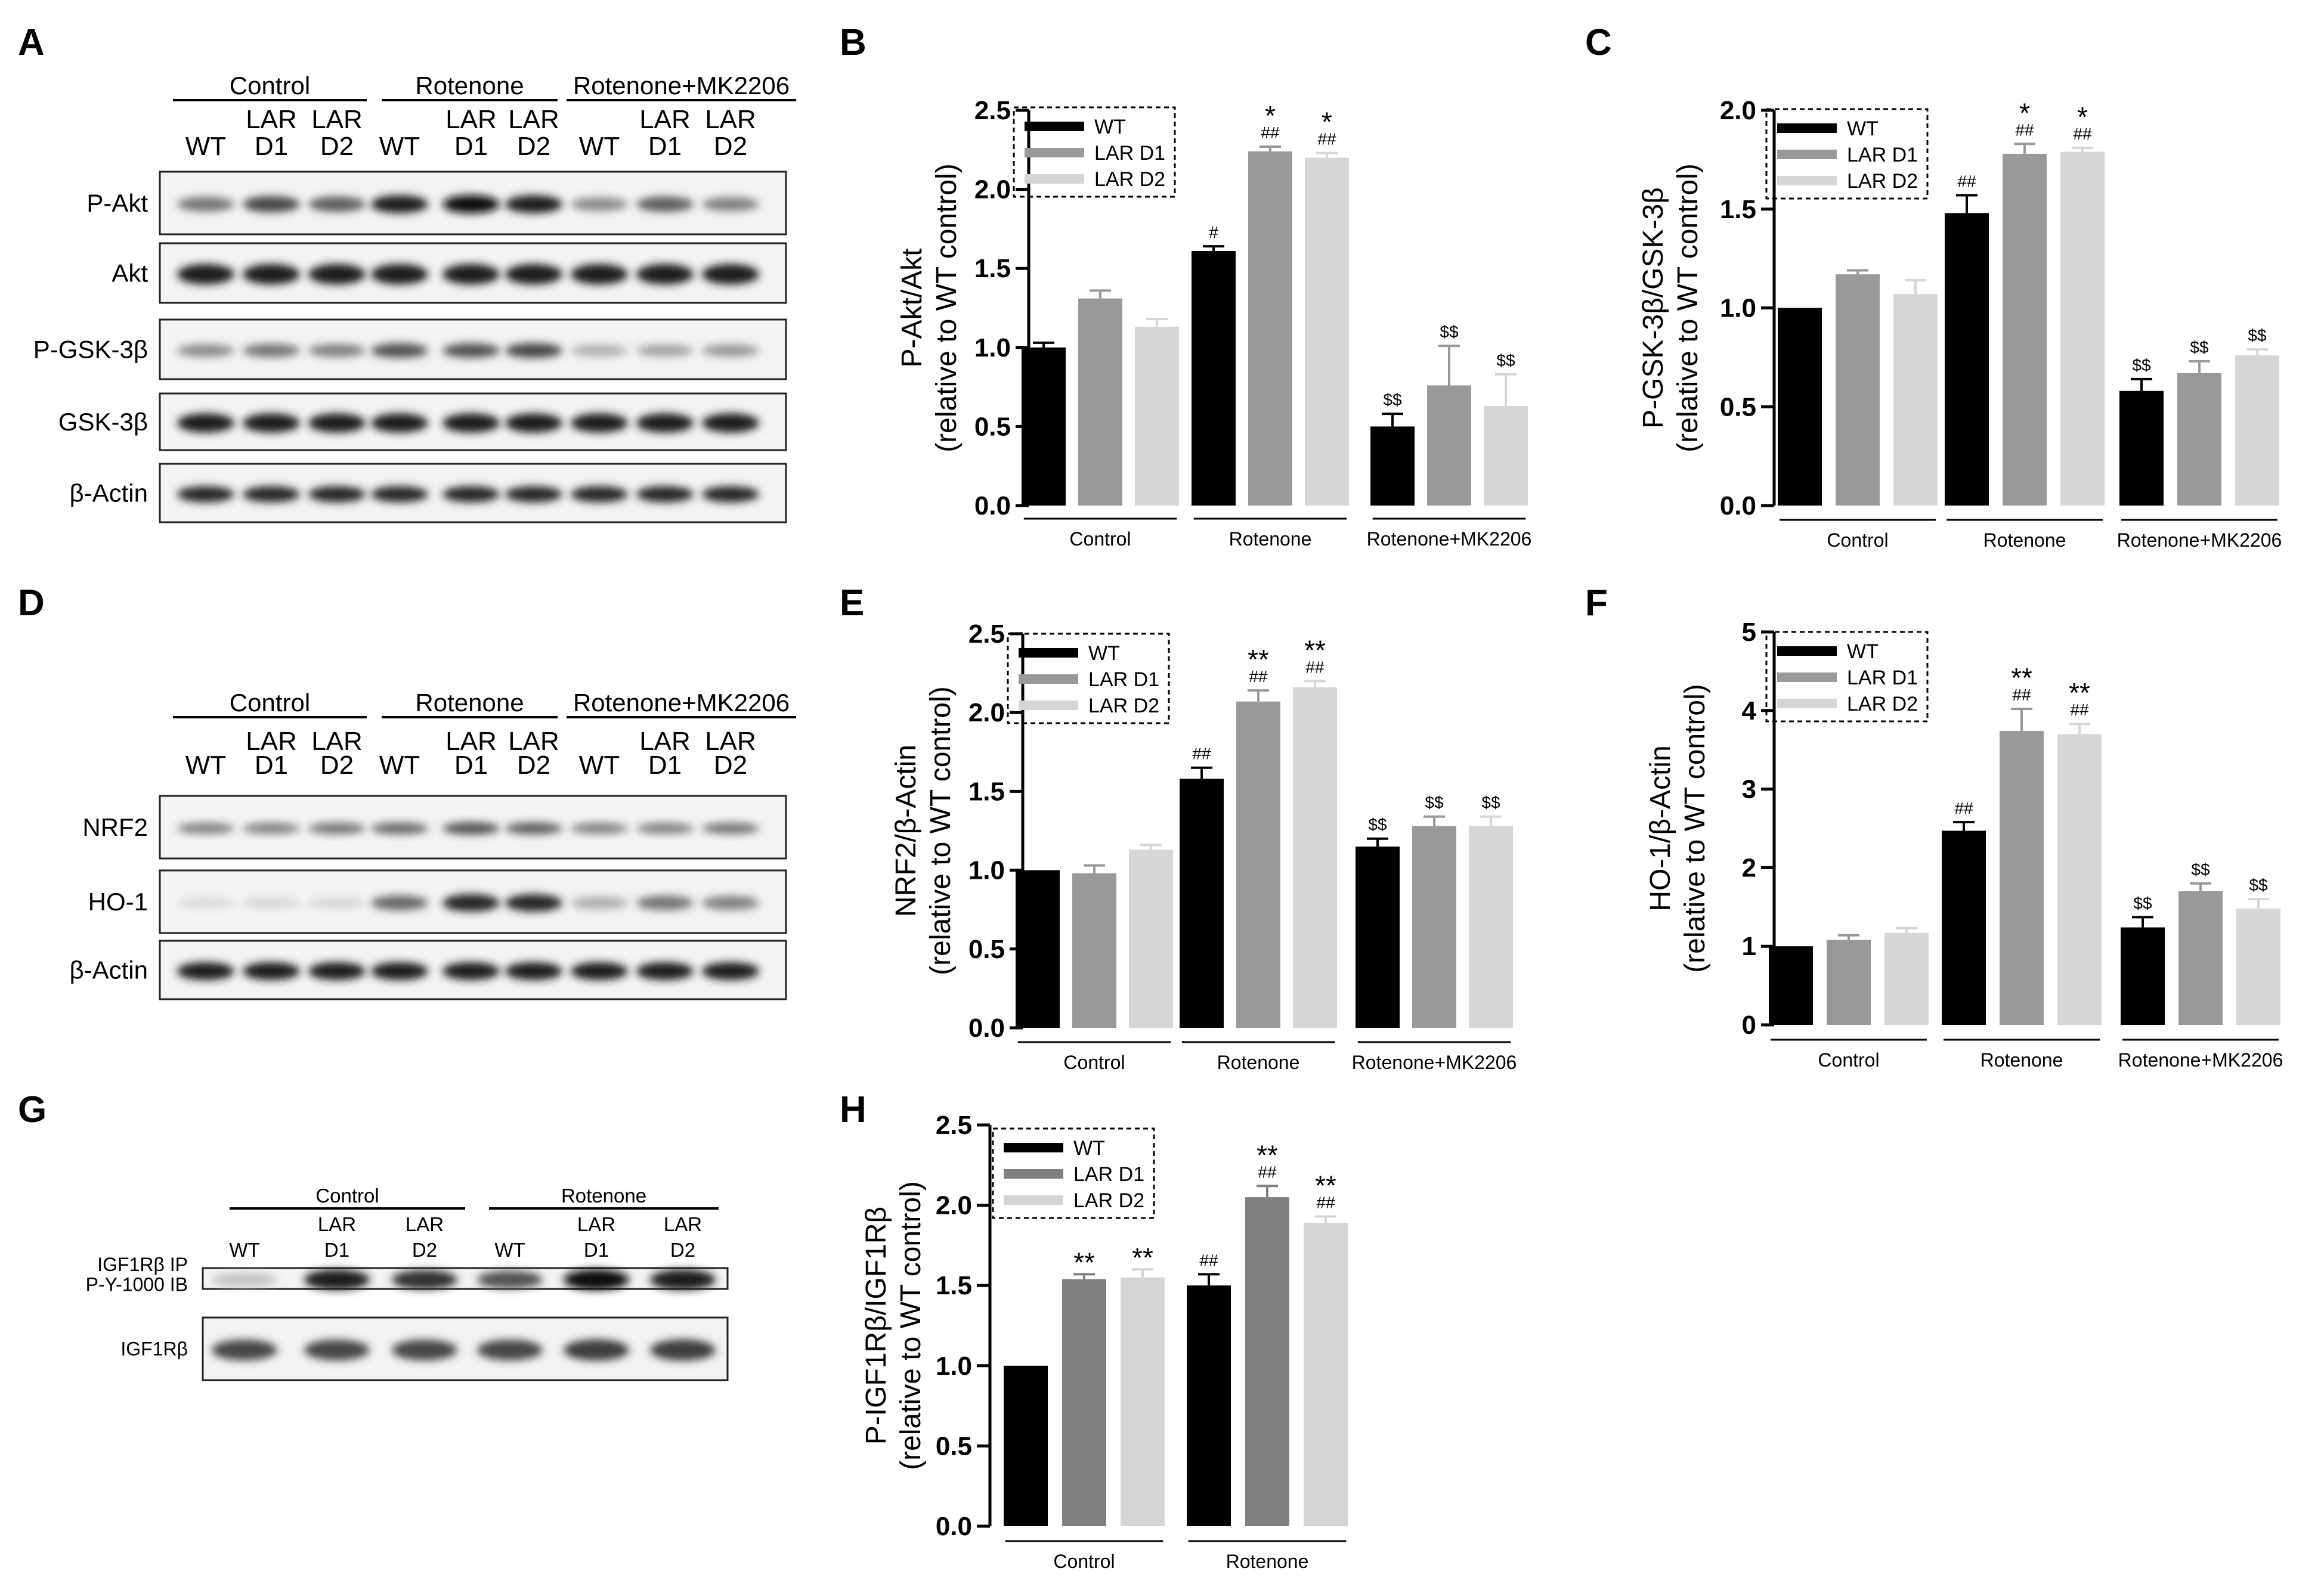  Describe the element at coordinates (853, 42) in the screenshot. I see `panel-letter-b: B` at that location.